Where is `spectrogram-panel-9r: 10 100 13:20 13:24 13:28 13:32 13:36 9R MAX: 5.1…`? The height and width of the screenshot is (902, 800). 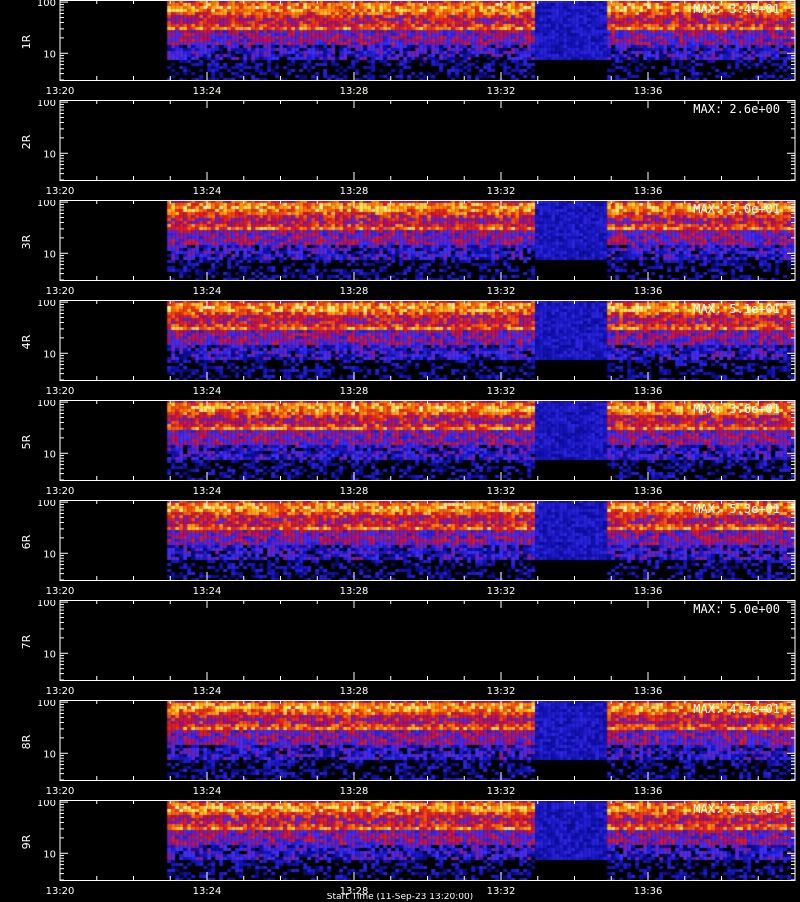
spectrogram-panel-9r: 10 100 13:20 13:24 13:28 13:32 13:36 9R MAX: 5.1… is located at coordinates (400, 850).